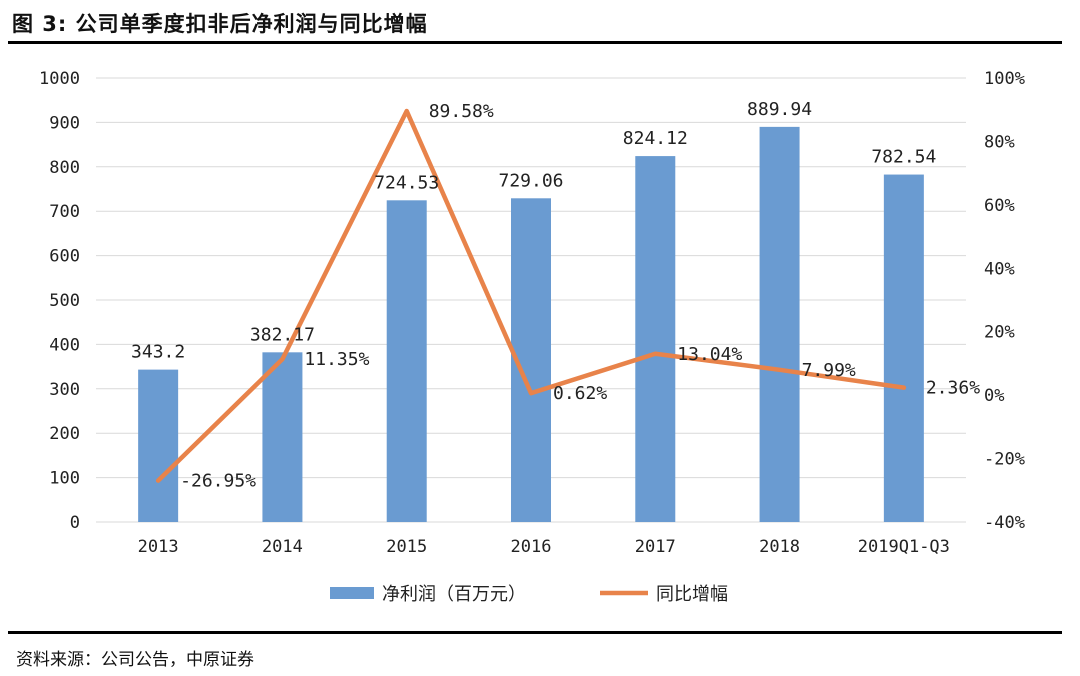 The height and width of the screenshot is (676, 1080). What do you see at coordinates (282, 547) in the screenshot?
I see `x-tick-label: 2014` at bounding box center [282, 547].